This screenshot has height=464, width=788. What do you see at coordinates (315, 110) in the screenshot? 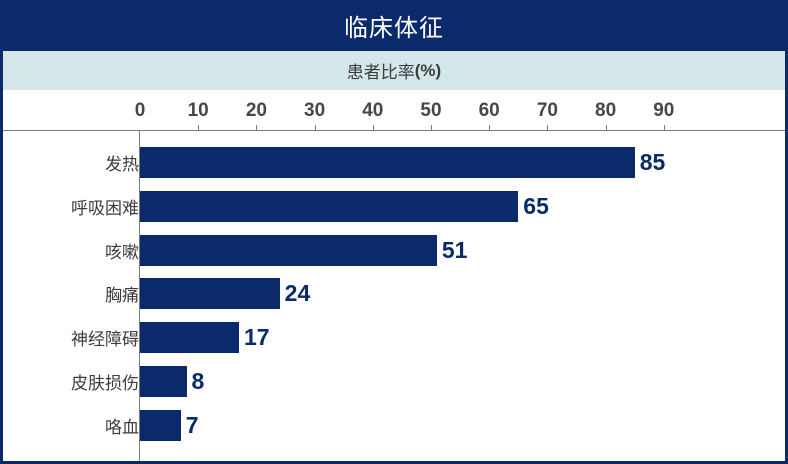
I see `x-tick-label: 30` at bounding box center [315, 110].